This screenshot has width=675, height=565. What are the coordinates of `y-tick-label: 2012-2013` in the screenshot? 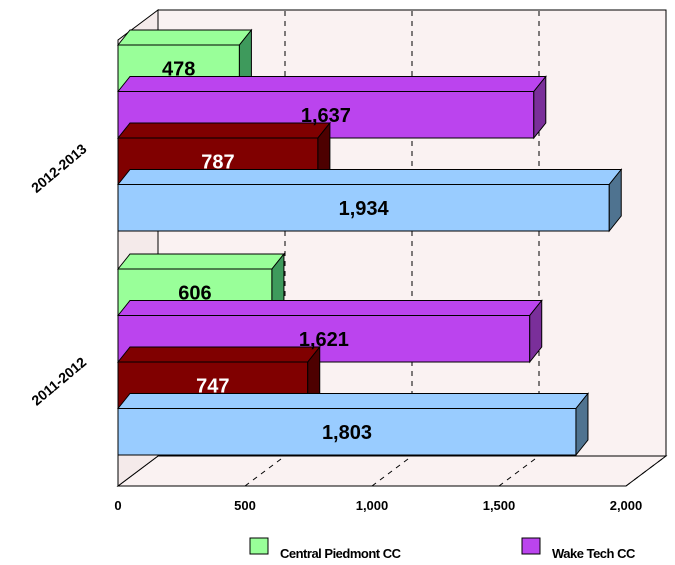 It's located at (59, 167).